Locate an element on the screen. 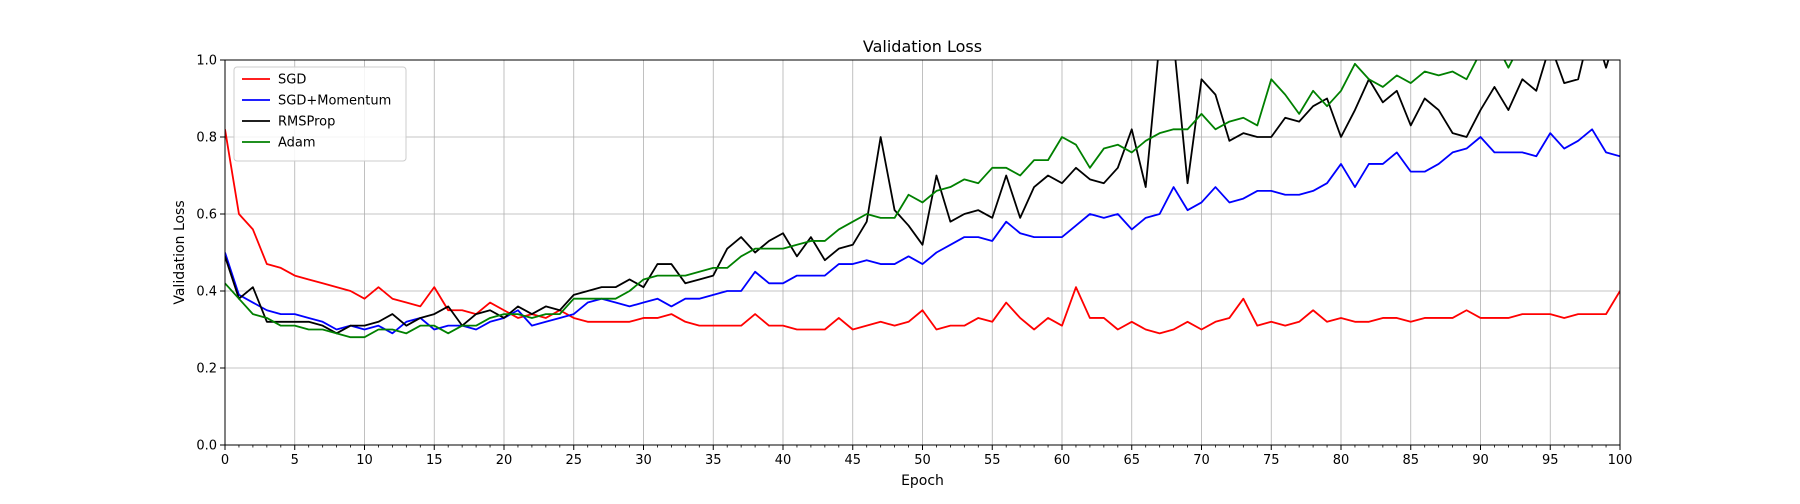 This screenshot has width=1800, height=504. x-tick-label: 90 is located at coordinates (1480, 460).